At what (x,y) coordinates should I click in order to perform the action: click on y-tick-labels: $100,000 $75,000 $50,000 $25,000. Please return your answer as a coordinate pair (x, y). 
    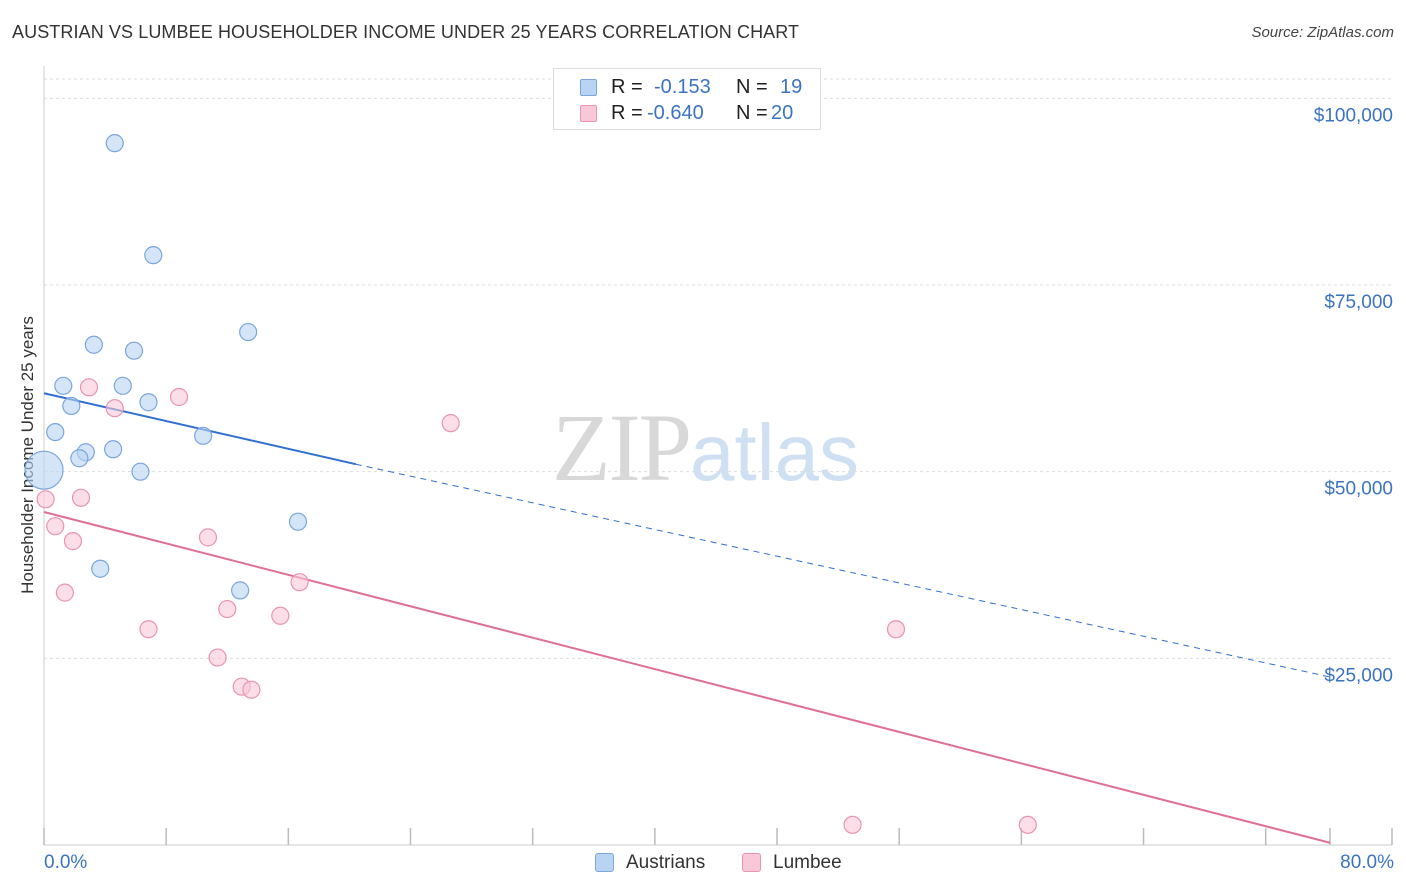
    Looking at the image, I should click on (1353, 395).